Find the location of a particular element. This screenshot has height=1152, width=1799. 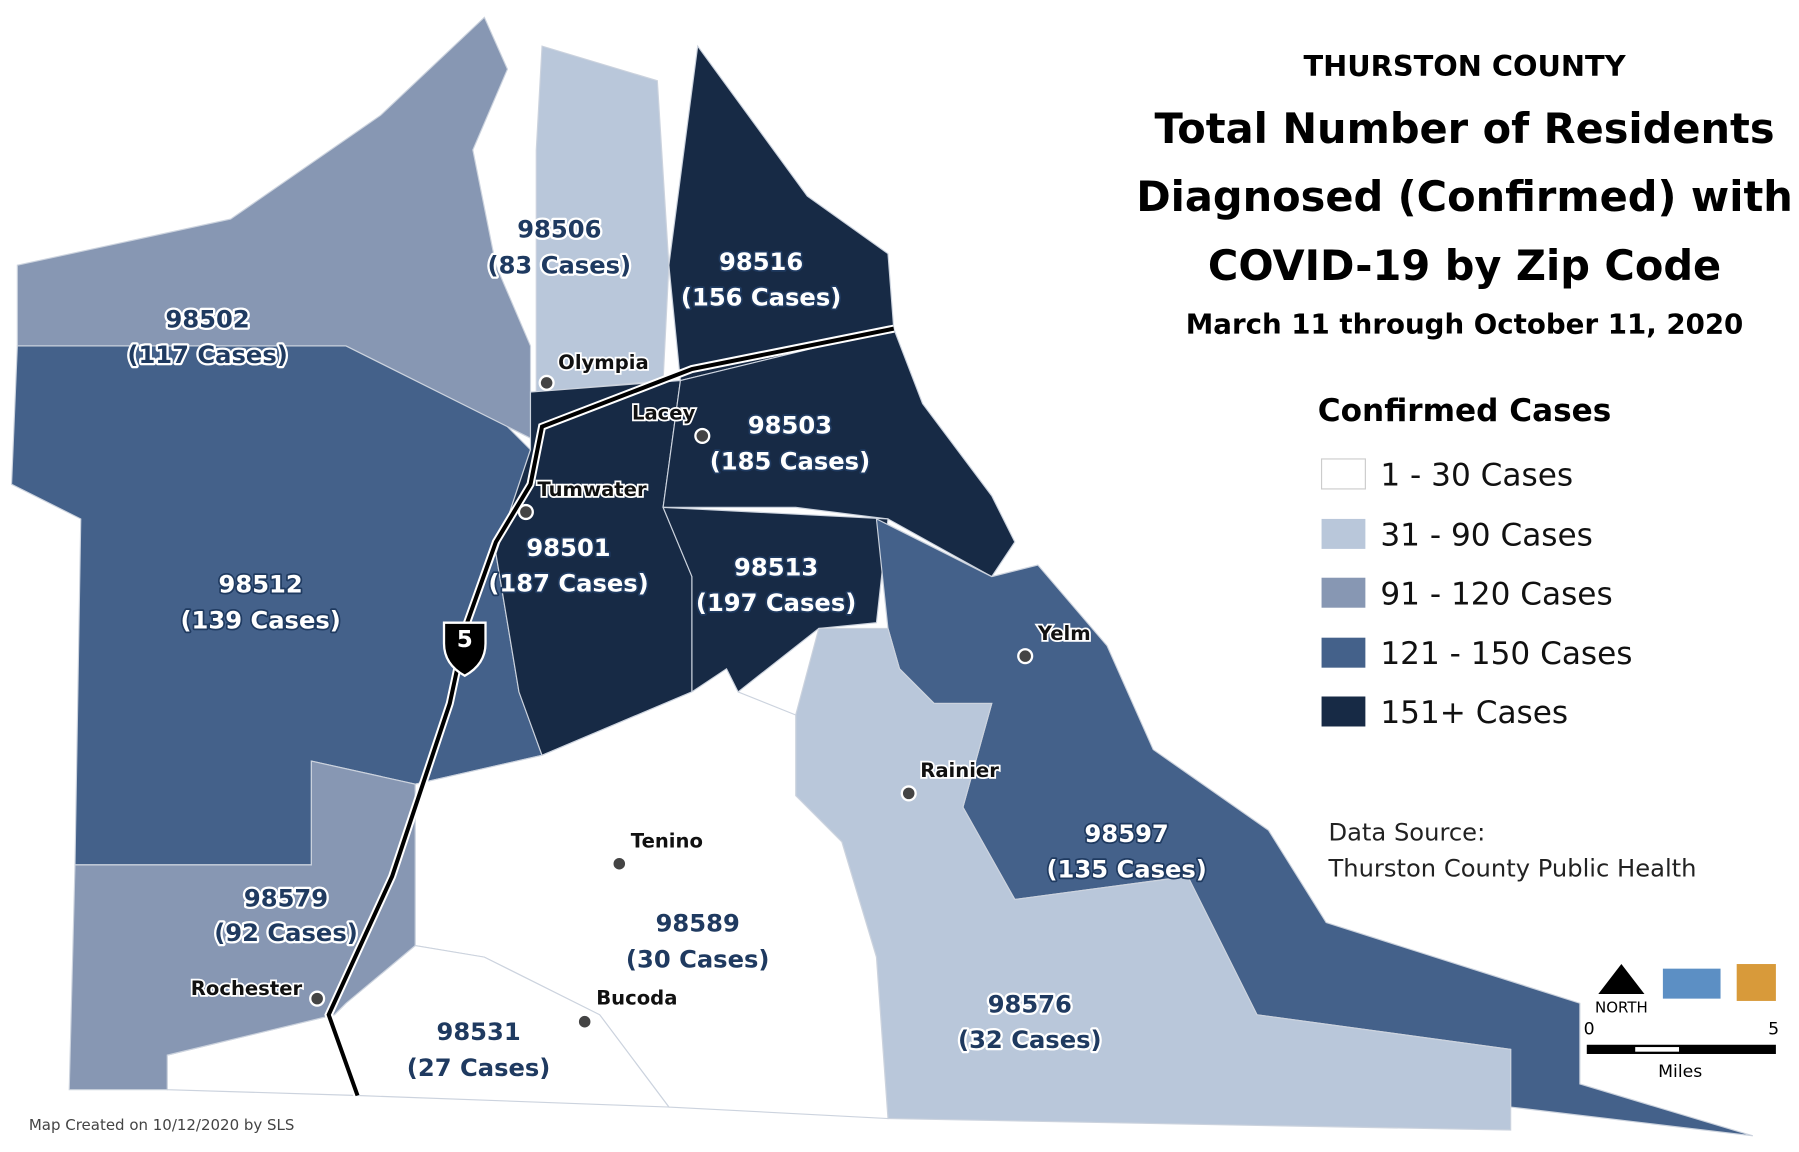

legend-label: 1 - 30 Cases is located at coordinates (1476, 475).